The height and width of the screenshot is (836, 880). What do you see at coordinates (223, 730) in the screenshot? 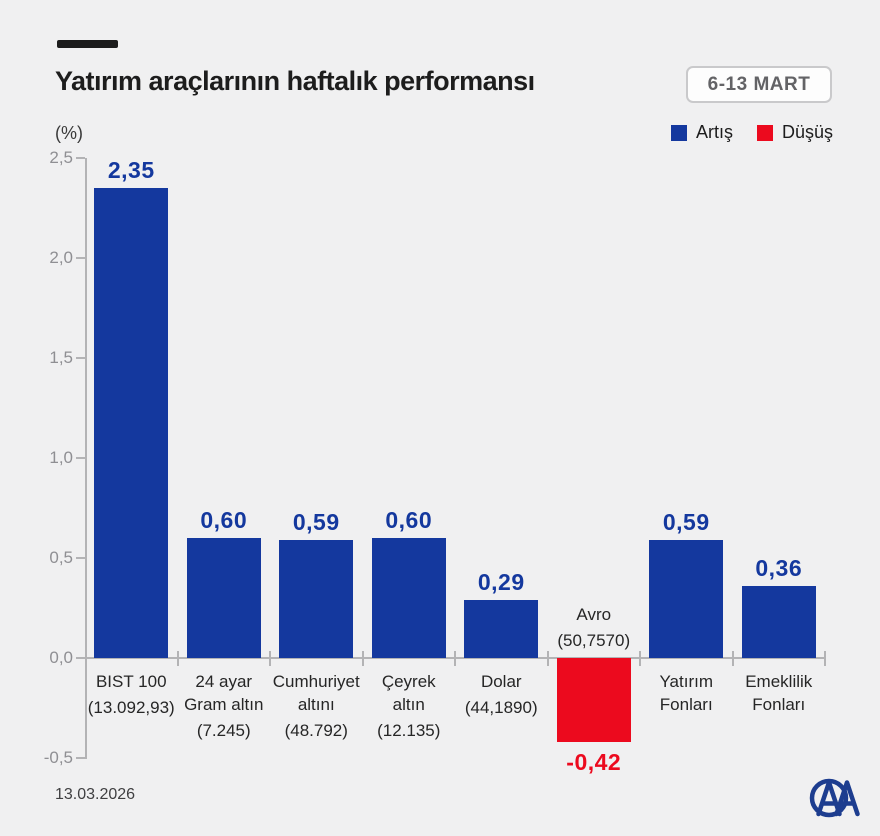
I see `category-sublabel: (7.245)` at bounding box center [223, 730].